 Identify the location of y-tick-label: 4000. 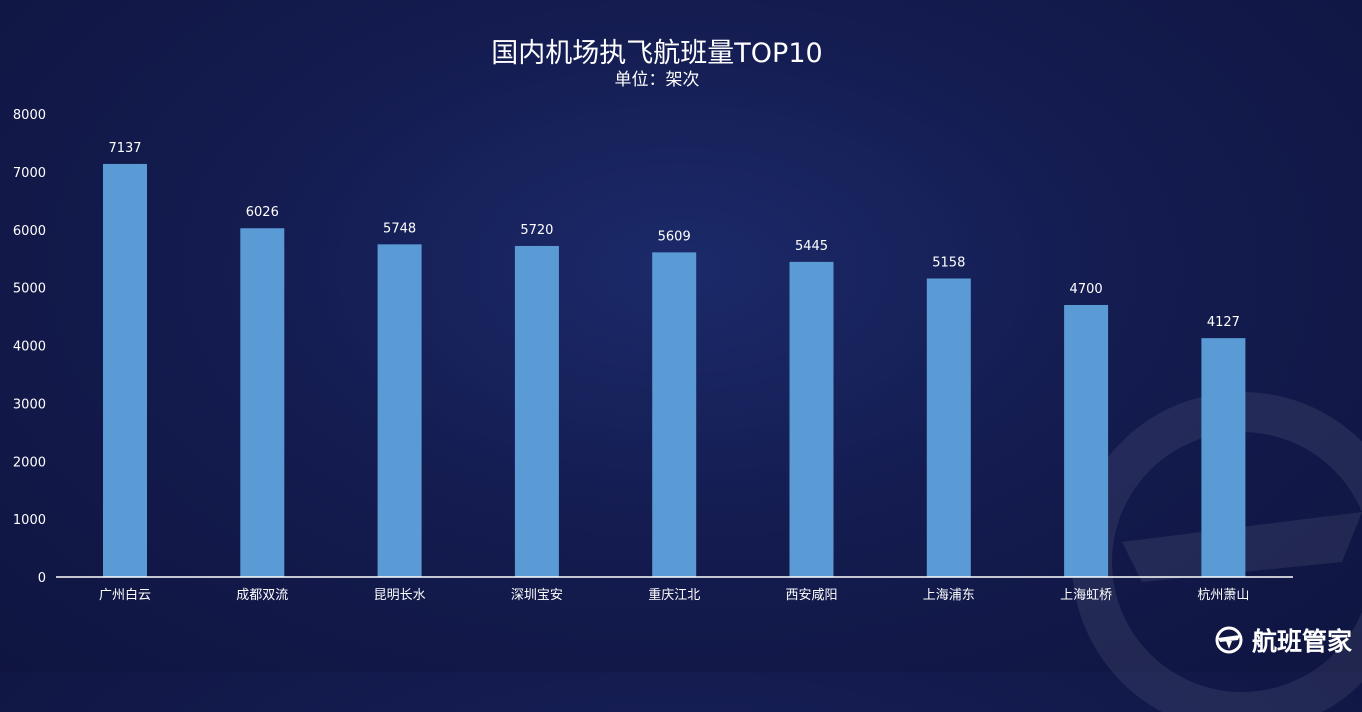
(29, 347).